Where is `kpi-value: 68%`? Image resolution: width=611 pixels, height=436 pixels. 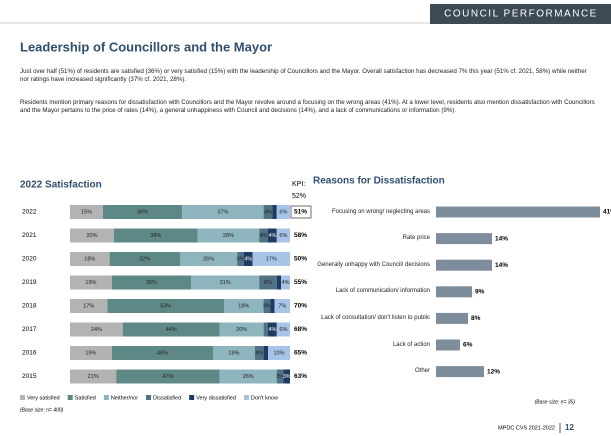
kpi-value: 68% is located at coordinates (300, 329).